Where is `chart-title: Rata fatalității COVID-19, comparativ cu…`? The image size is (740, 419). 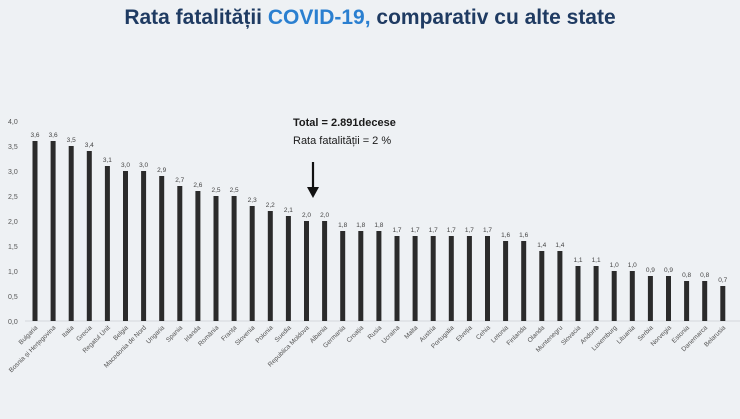
chart-title: Rata fatalității COVID-19, comparativ cu… is located at coordinates (370, 18).